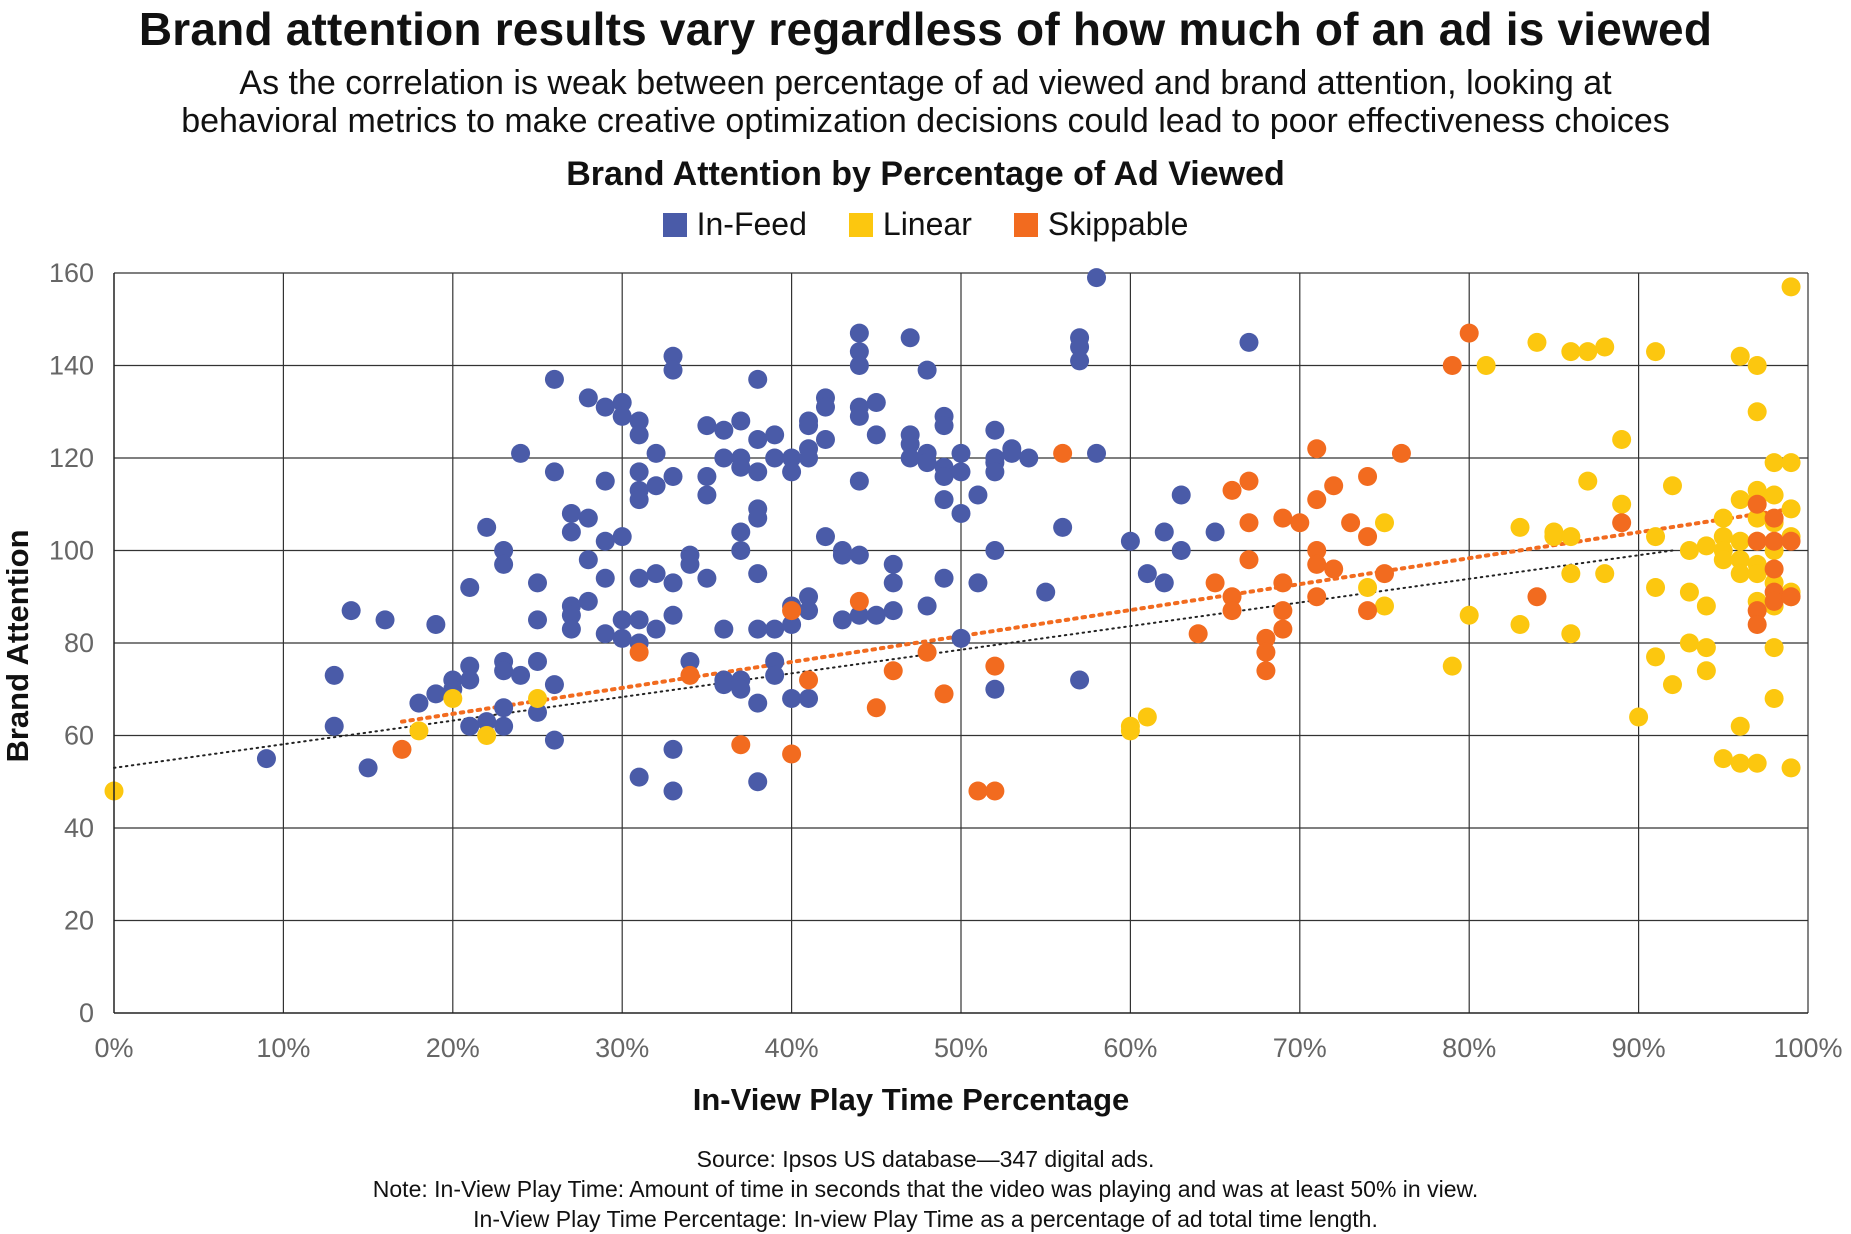  What do you see at coordinates (860, 224) in the screenshot?
I see `legend-swatch-linear` at bounding box center [860, 224].